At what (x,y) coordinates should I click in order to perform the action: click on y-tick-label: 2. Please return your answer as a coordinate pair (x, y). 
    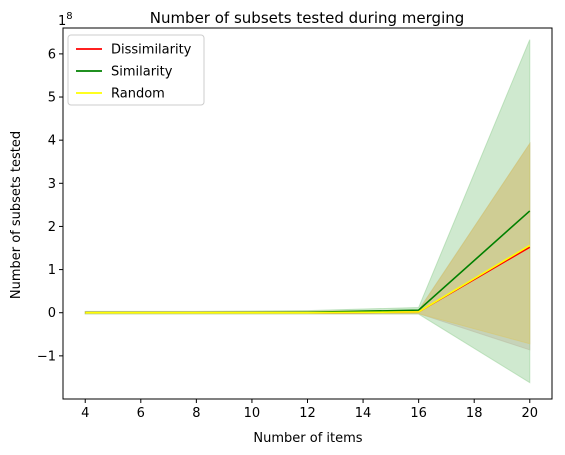
    Looking at the image, I should click on (52, 227).